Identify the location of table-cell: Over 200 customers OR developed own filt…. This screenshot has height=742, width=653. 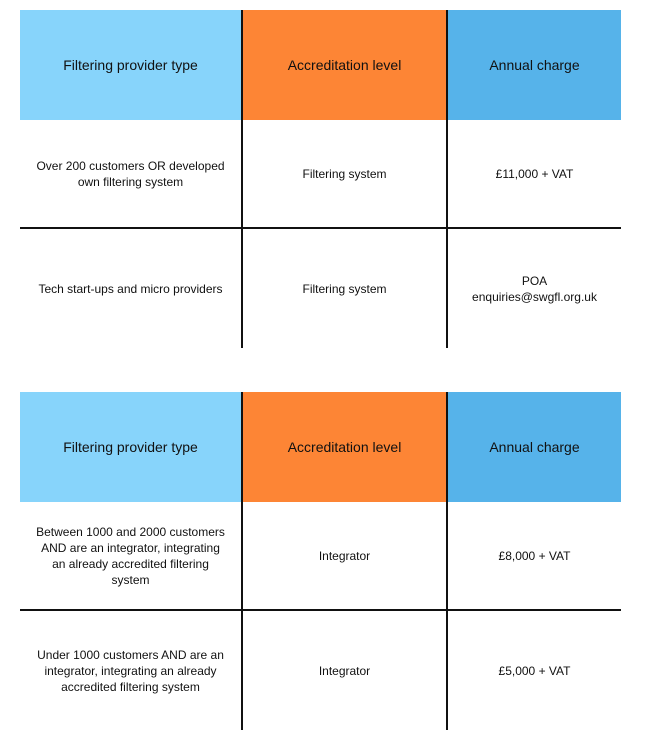
(131, 174).